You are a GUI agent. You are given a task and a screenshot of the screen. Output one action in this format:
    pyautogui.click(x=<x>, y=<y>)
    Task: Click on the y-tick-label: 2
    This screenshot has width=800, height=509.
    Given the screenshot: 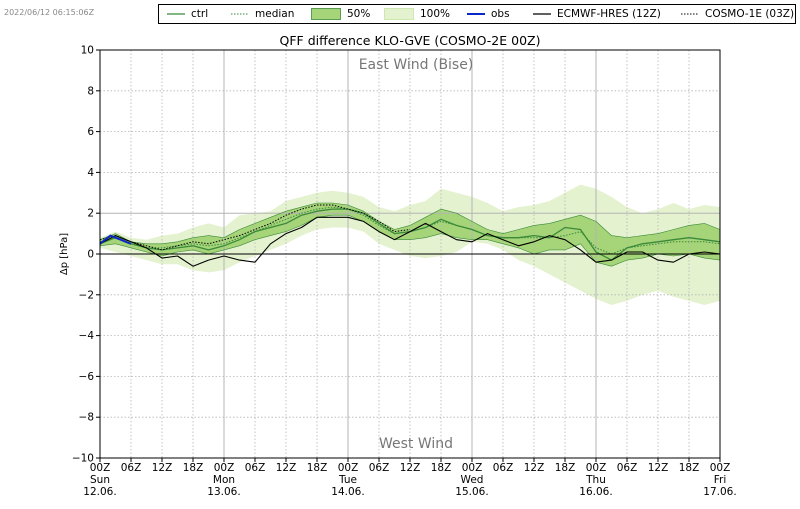 What is the action you would take?
    pyautogui.click(x=90, y=214)
    